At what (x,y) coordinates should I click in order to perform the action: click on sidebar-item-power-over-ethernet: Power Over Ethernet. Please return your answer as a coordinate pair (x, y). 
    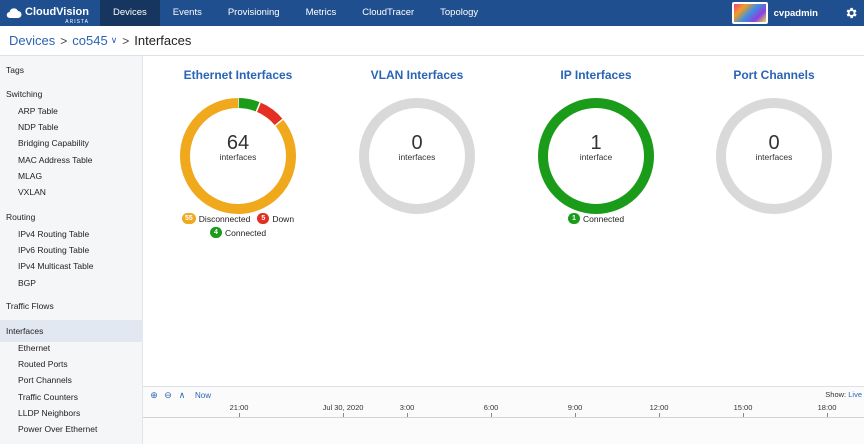
    Looking at the image, I should click on (58, 429).